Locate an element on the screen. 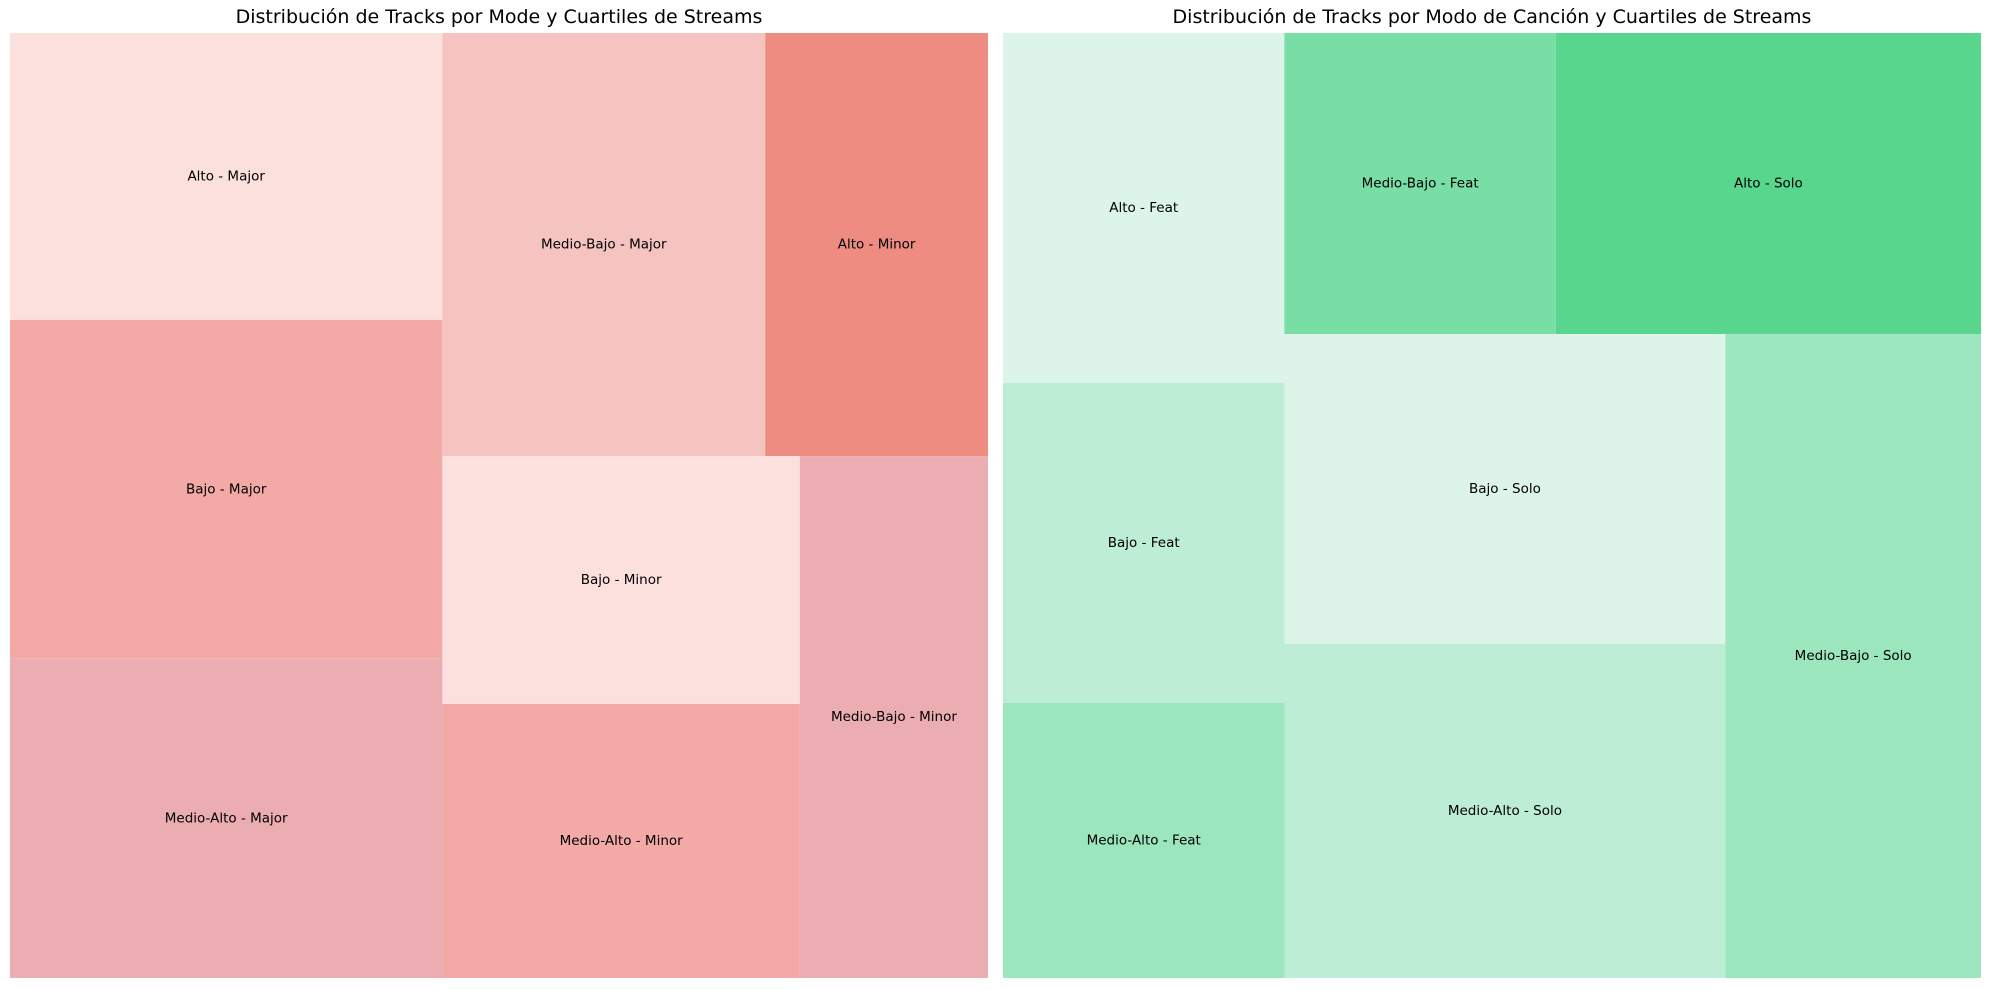 The width and height of the screenshot is (1990, 989). treemap-cell: Medio-Bajo - Feat is located at coordinates (1420, 184).